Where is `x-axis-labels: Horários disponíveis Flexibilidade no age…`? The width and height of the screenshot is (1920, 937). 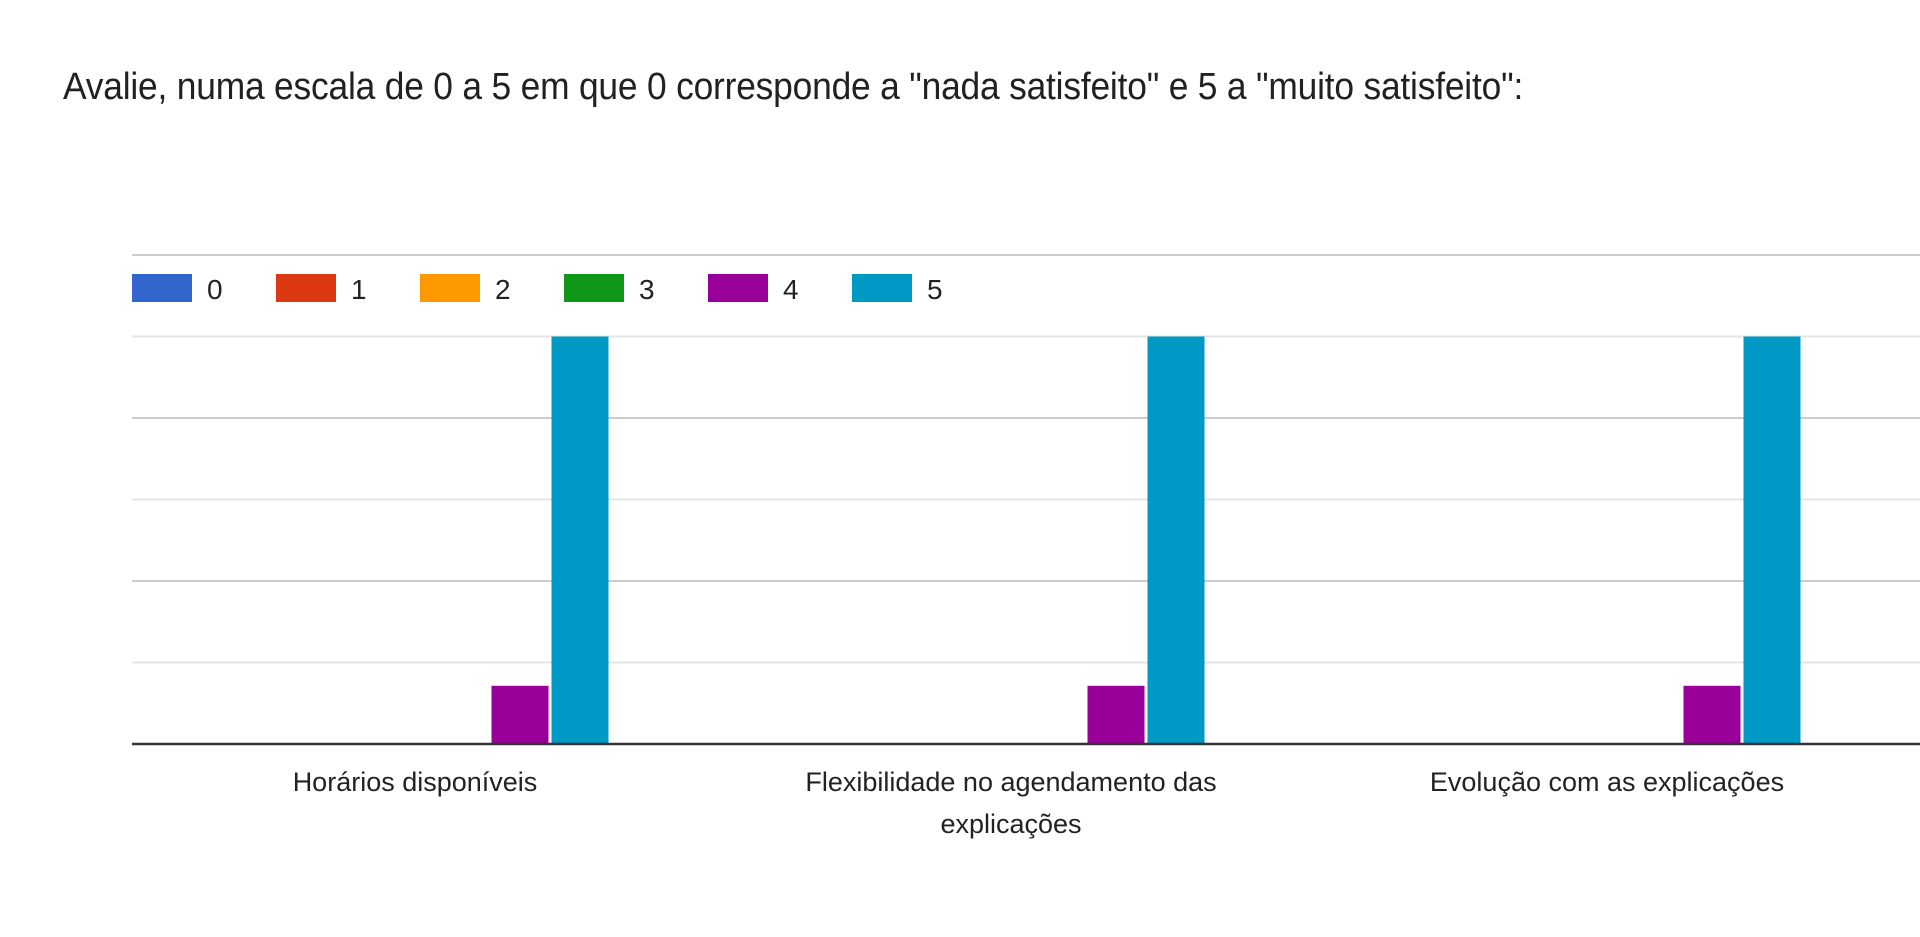
x-axis-labels: Horários disponíveis Flexibilidade no age… is located at coordinates (1038, 803).